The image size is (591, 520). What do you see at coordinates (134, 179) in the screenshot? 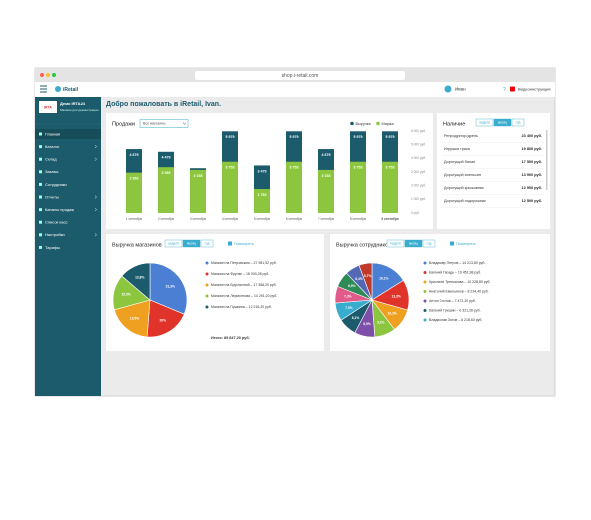
I see `bar-label: 2 953` at bounding box center [134, 179].